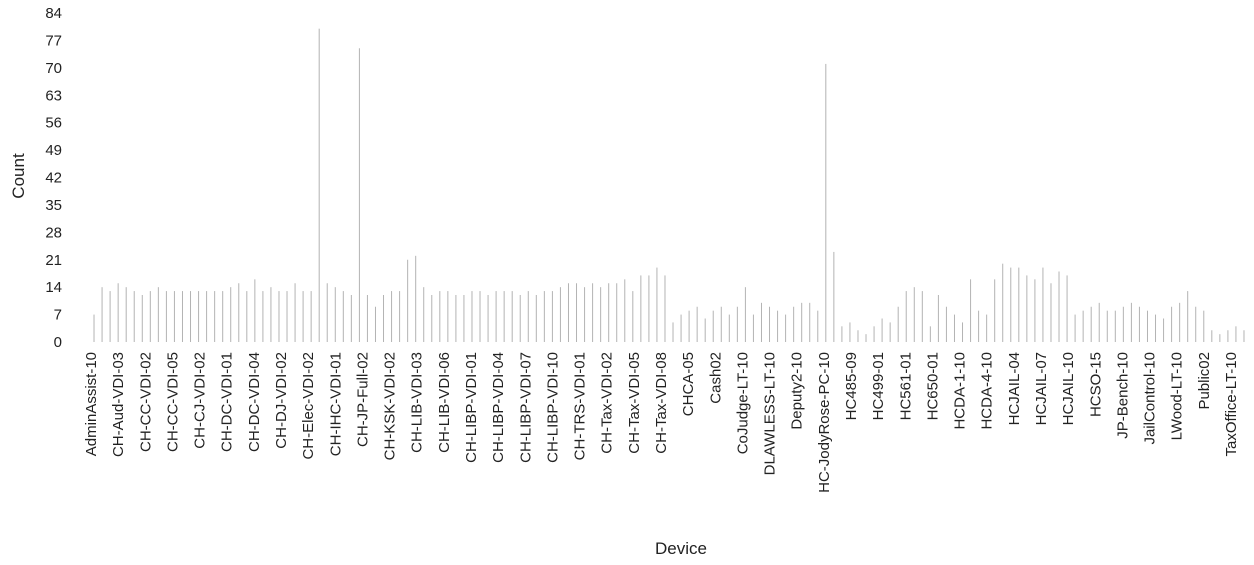  Describe the element at coordinates (53, 95) in the screenshot. I see `y-tick-label: 63` at that location.